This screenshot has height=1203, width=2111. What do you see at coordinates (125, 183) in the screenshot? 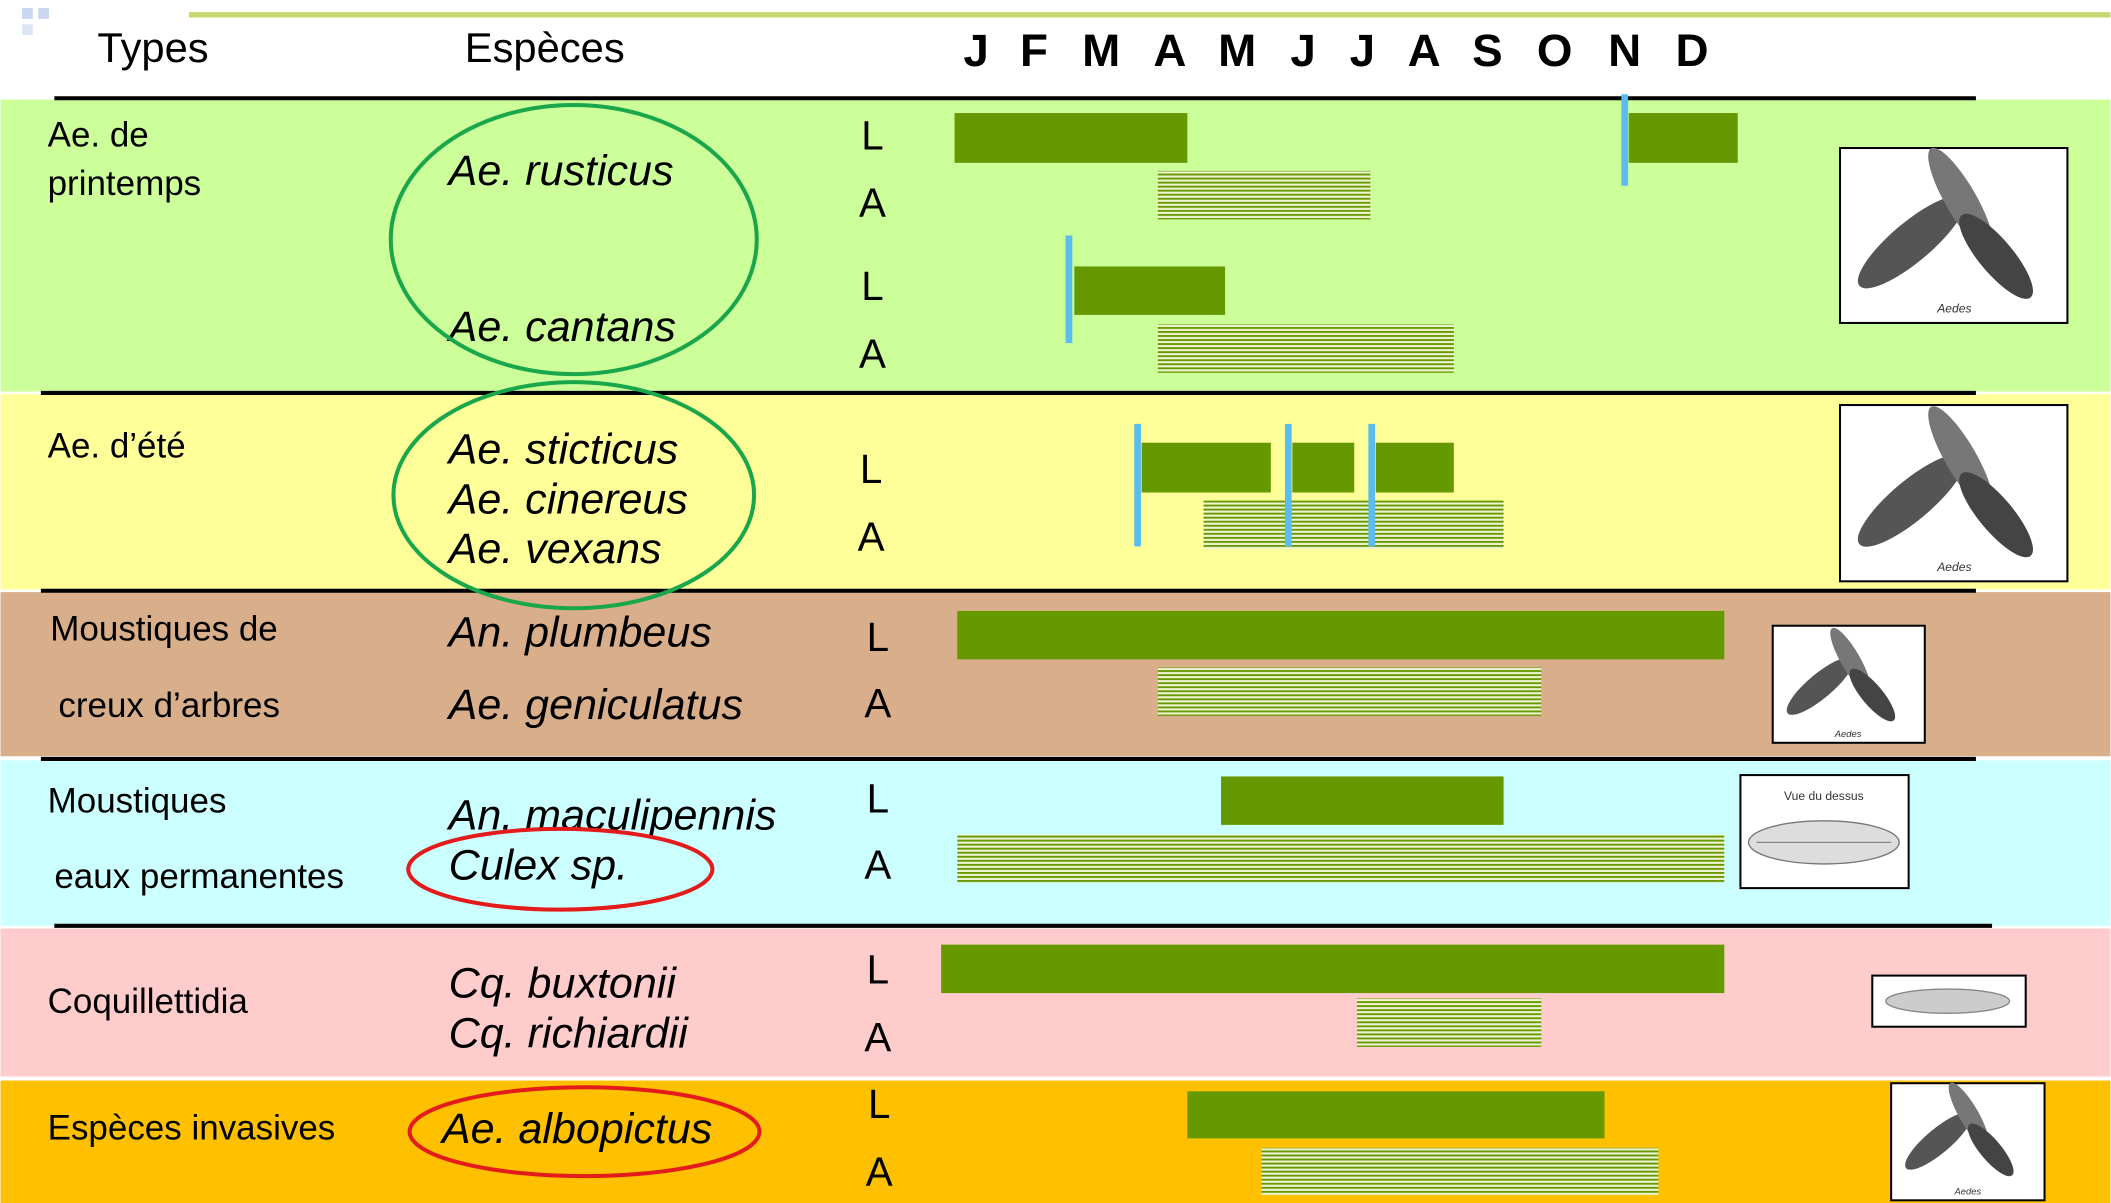
I see `type: printemps` at bounding box center [125, 183].